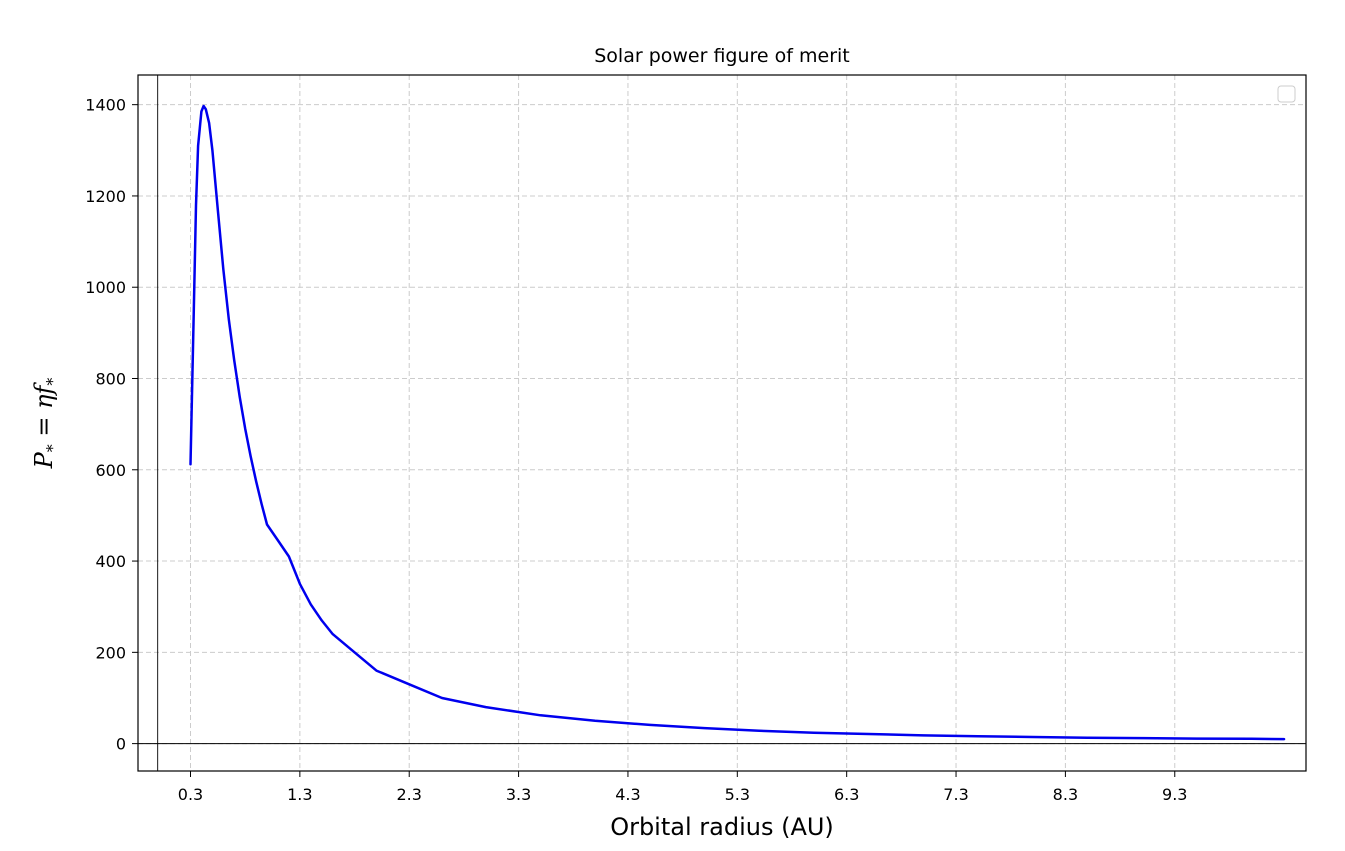  I want to click on chart-title: Solar power figure of merit, so click(722, 56).